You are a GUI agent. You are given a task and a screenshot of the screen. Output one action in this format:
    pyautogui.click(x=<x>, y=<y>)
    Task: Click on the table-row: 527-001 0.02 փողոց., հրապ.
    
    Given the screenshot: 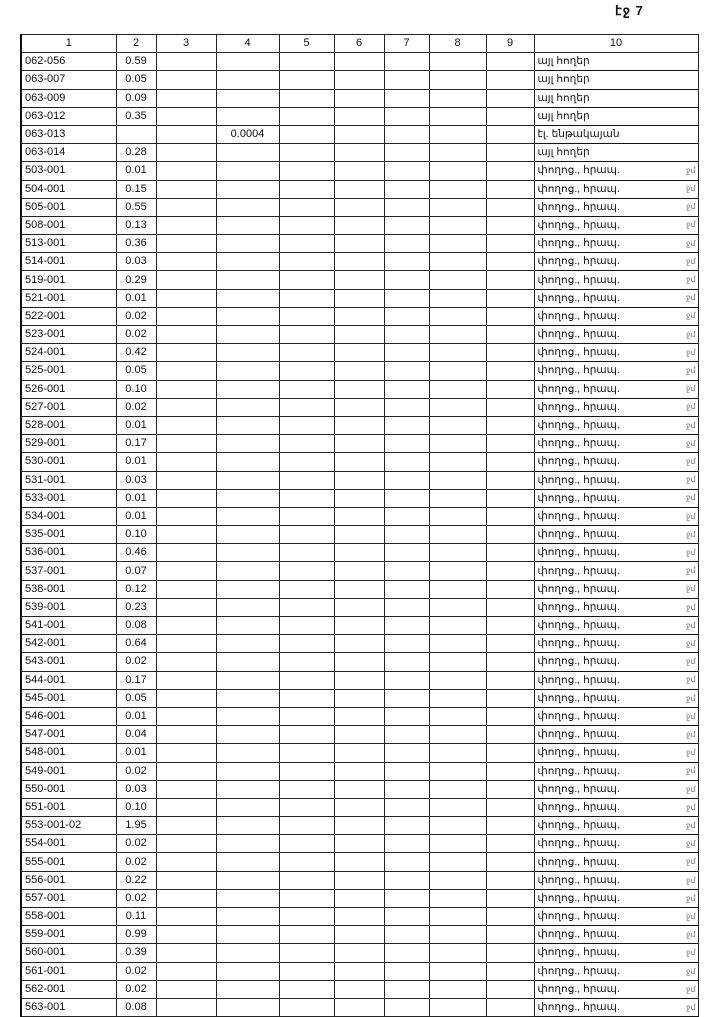 What is the action you would take?
    pyautogui.click(x=359, y=407)
    